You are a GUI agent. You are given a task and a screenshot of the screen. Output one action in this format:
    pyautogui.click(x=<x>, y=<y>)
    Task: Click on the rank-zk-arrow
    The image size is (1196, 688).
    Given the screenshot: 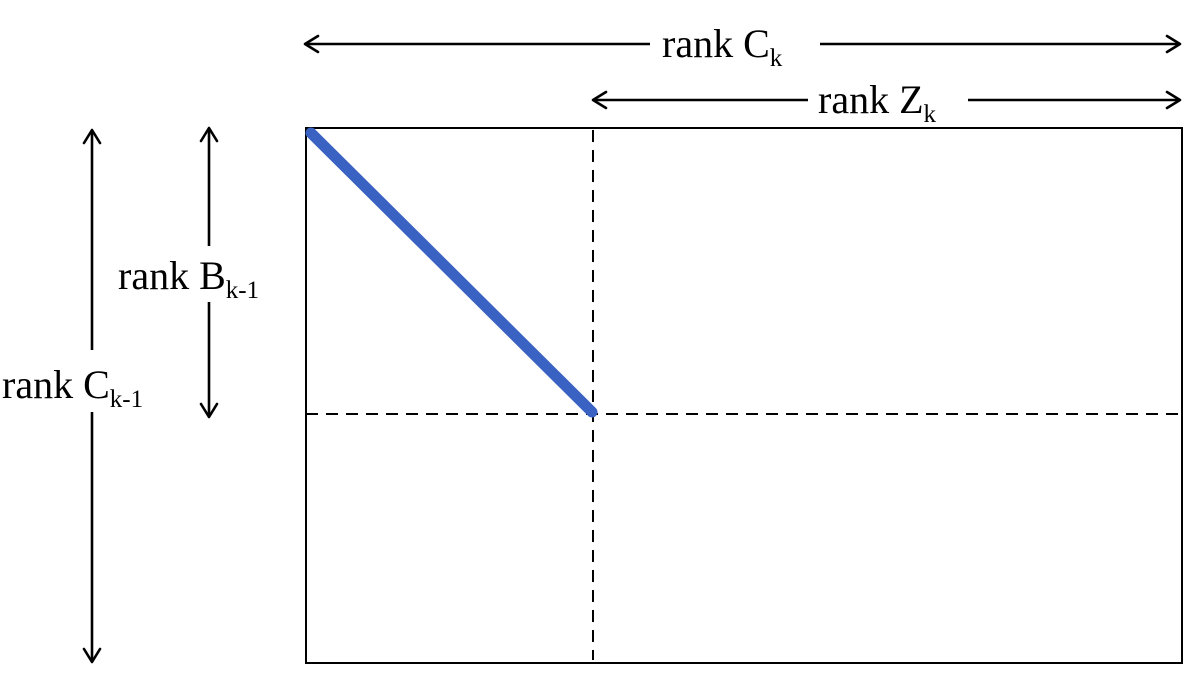 What is the action you would take?
    pyautogui.click(x=886, y=100)
    